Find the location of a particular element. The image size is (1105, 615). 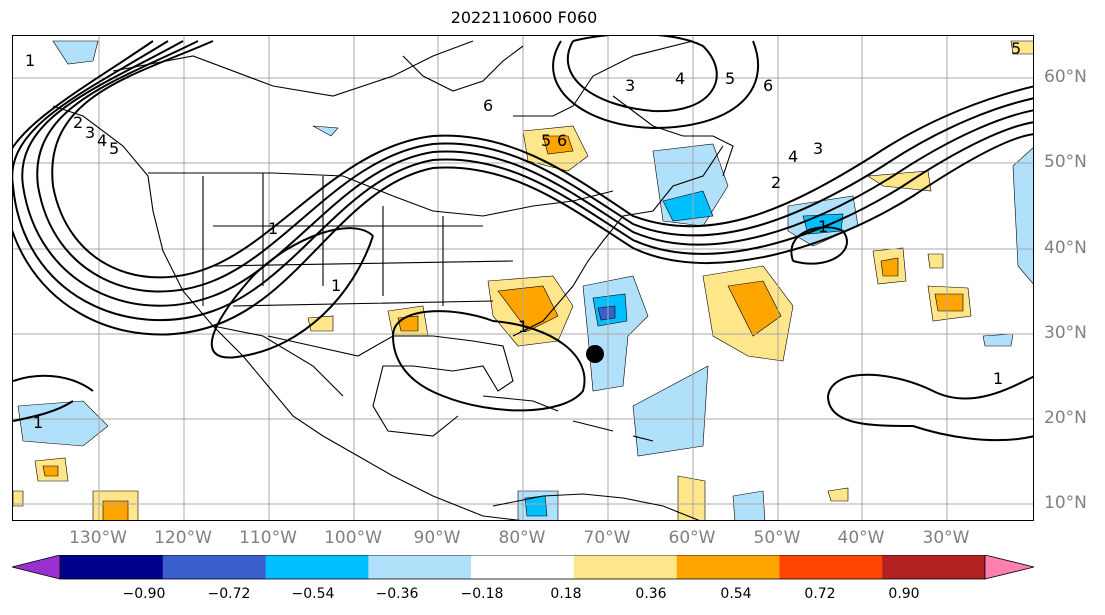

lon-label: 70°W is located at coordinates (607, 538).